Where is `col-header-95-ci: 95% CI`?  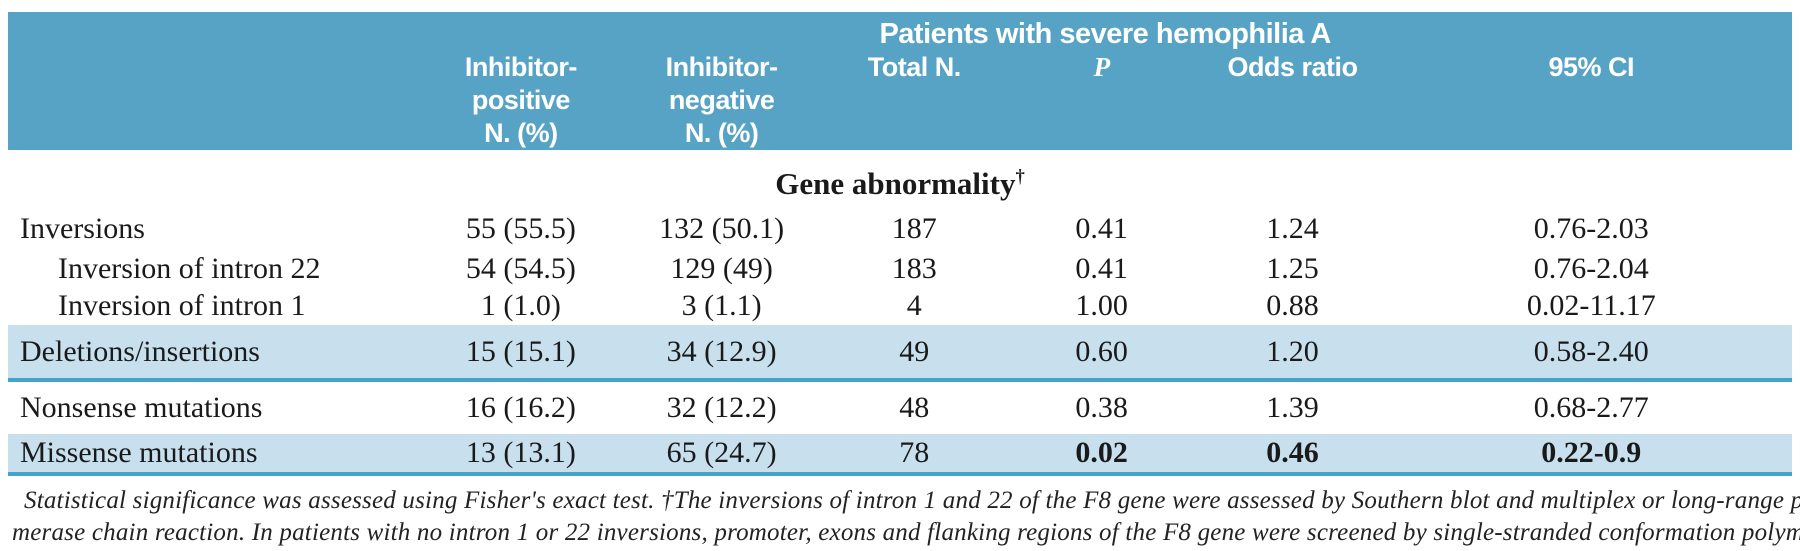
col-header-95-ci: 95% CI is located at coordinates (1591, 100).